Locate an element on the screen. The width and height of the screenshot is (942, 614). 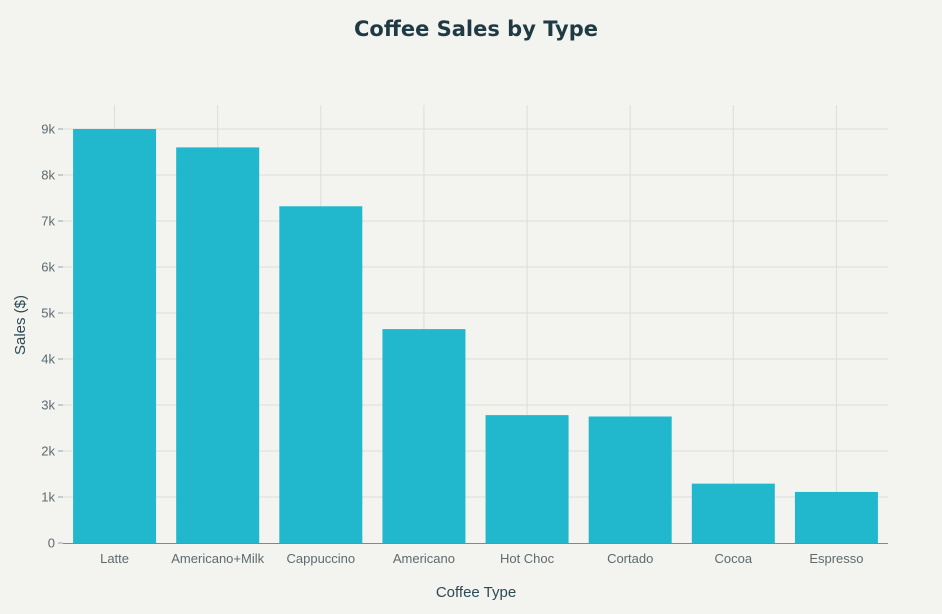
x-tick-label: Hot Choc is located at coordinates (527, 558).